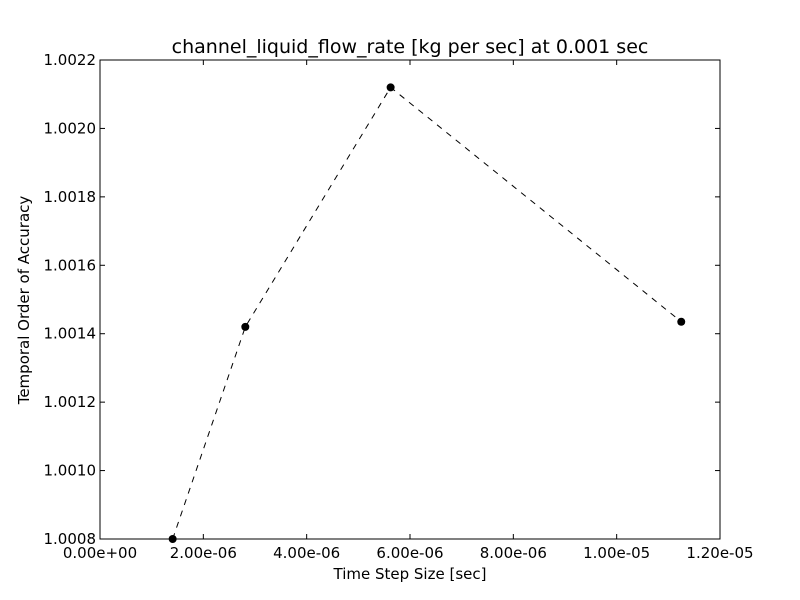 The image size is (800, 600). I want to click on x-axis-label: Time Step Size [sec], so click(410, 574).